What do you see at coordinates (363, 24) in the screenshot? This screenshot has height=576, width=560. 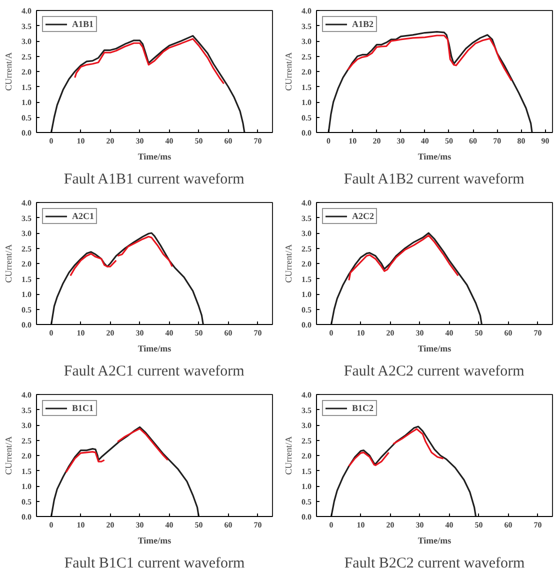 I see `legend-label: A1B2` at bounding box center [363, 24].